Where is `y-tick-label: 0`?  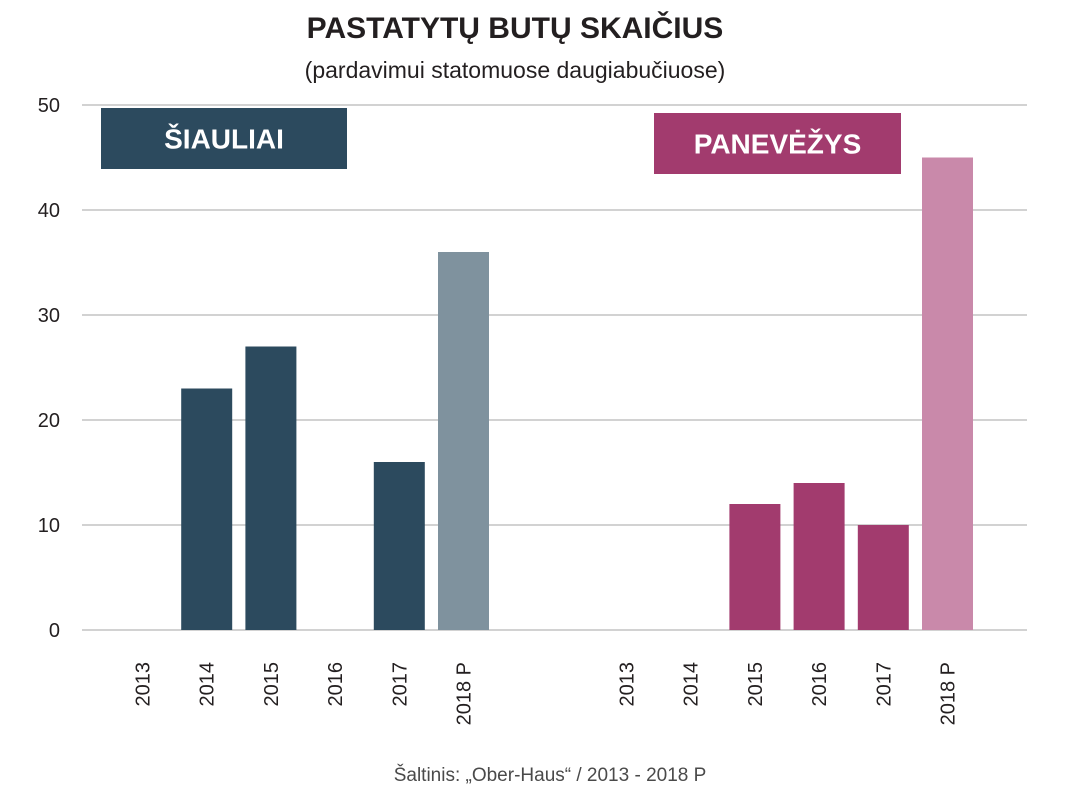 y-tick-label: 0 is located at coordinates (54, 631).